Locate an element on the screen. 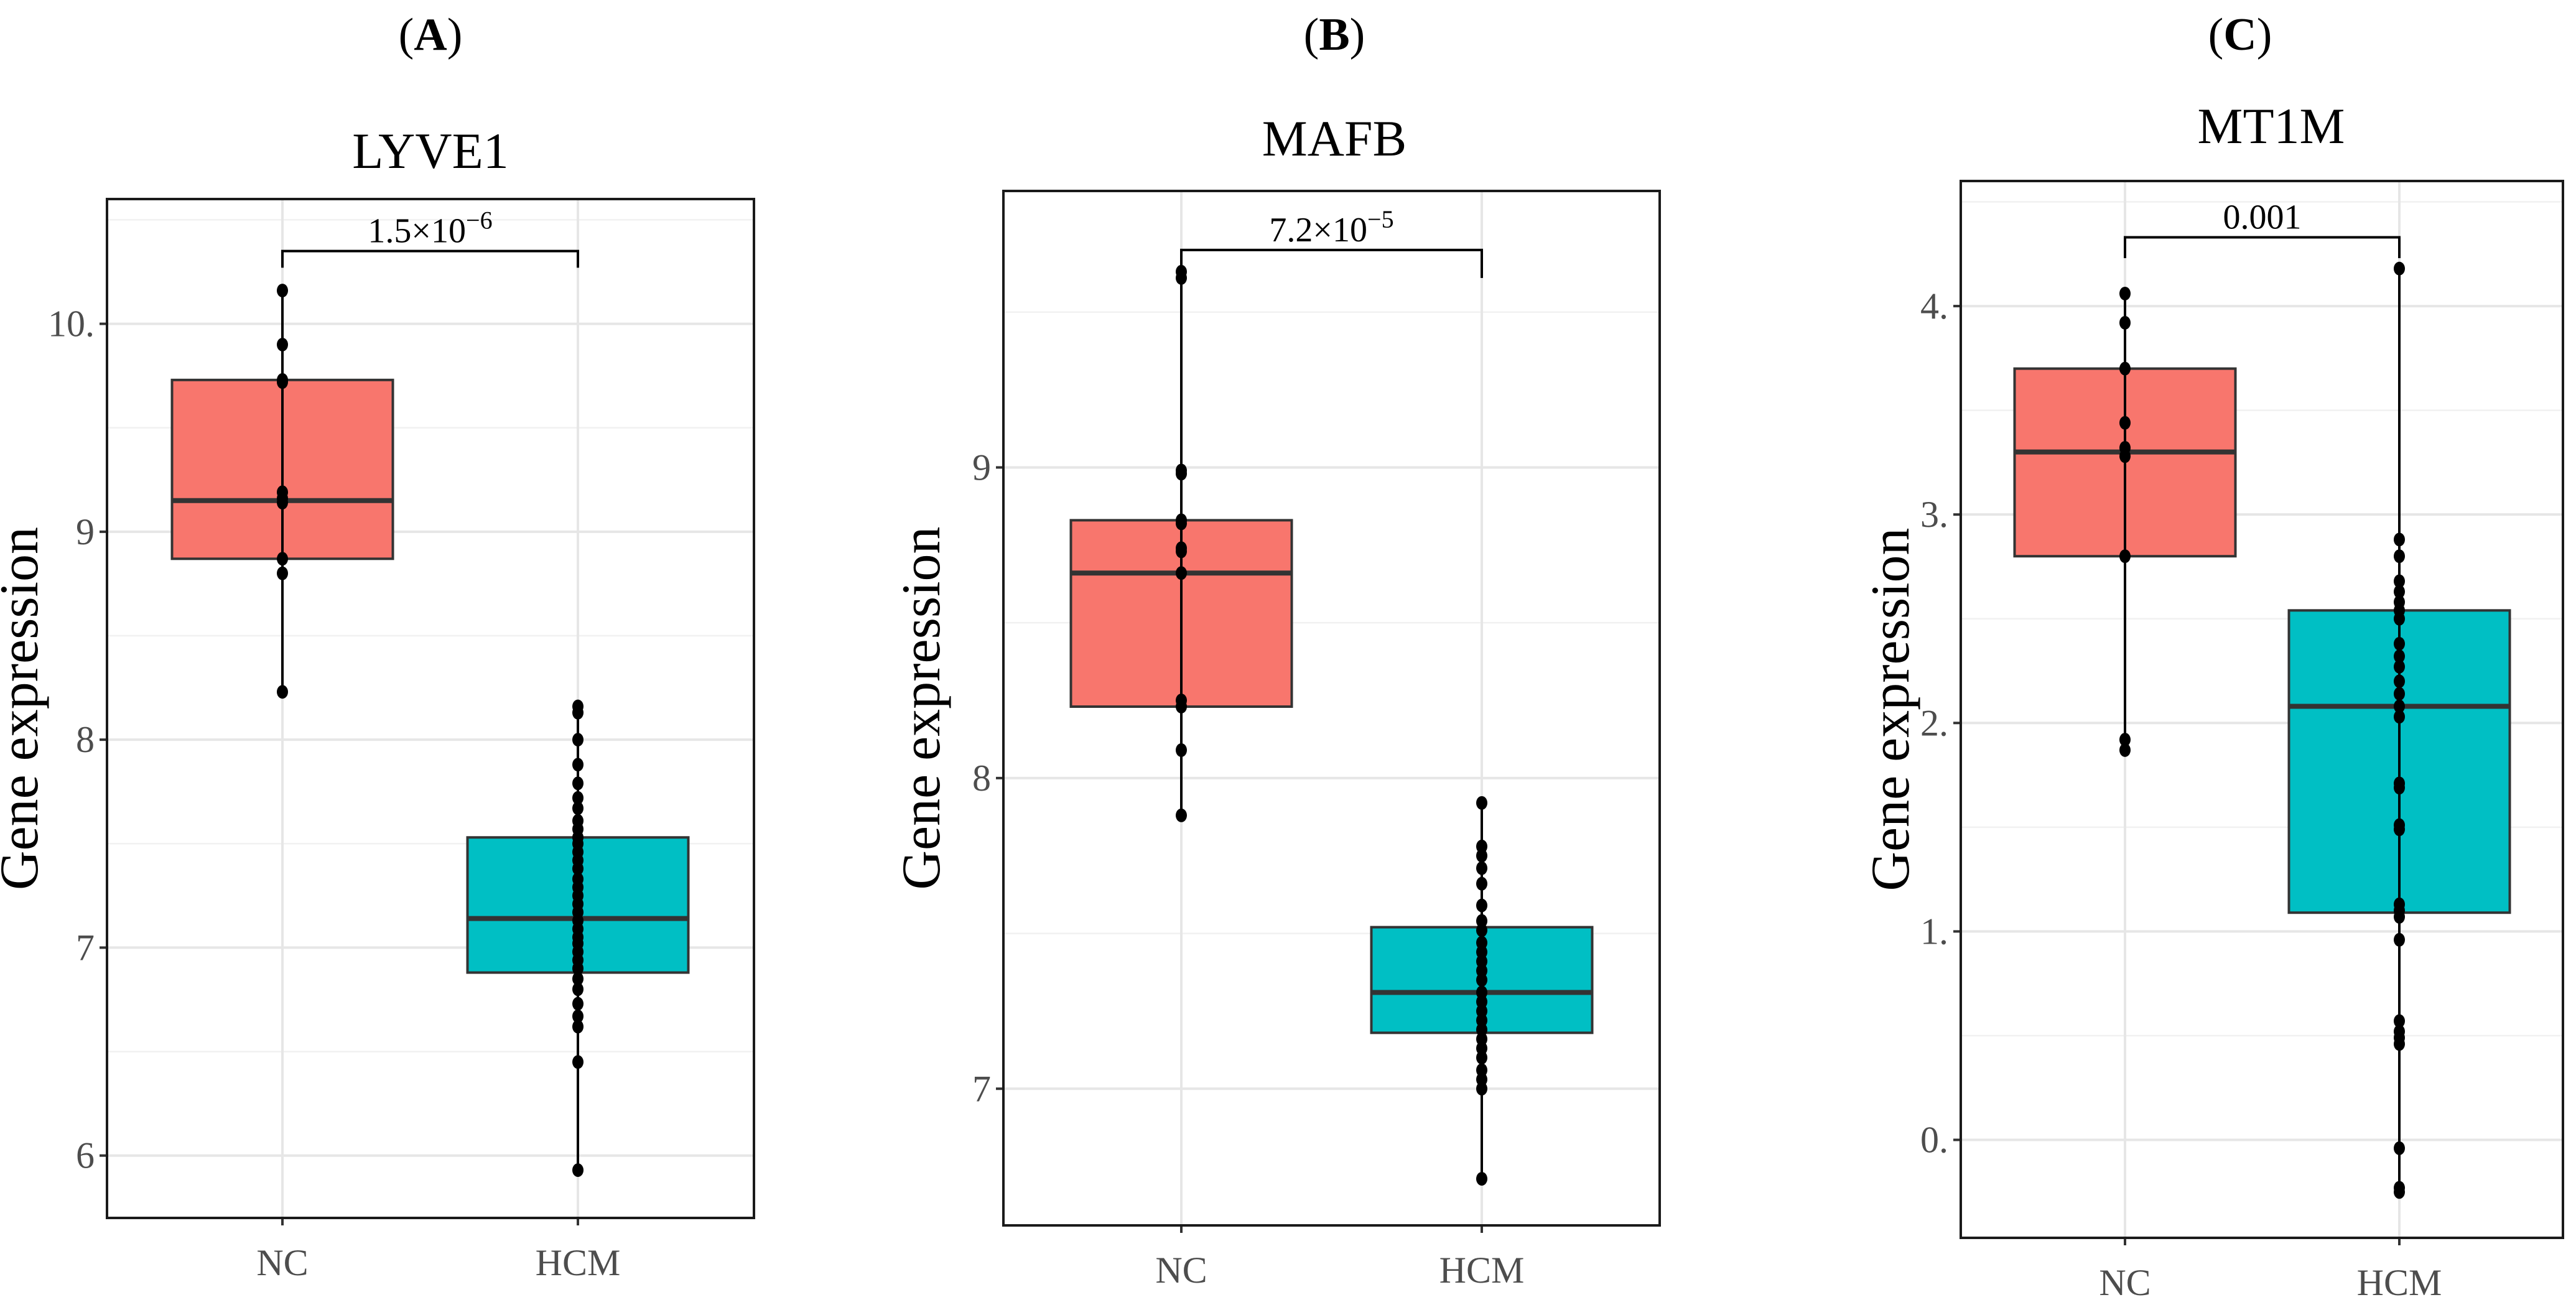 This screenshot has width=2576, height=1310. chart-title: LYVE1 is located at coordinates (430, 151).